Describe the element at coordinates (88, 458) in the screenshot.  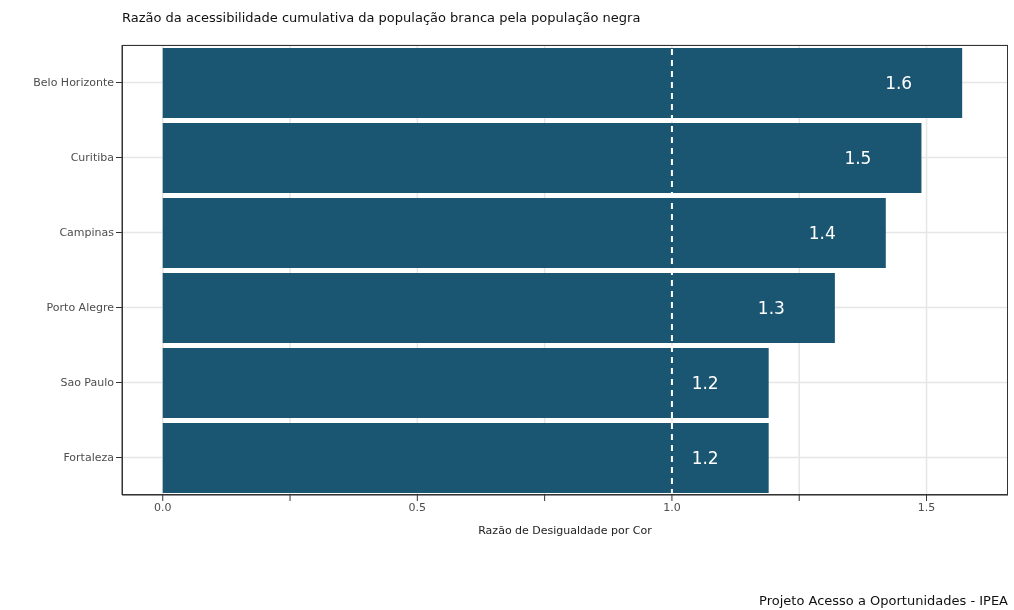
I see `y-tick-label: Fortaleza` at that location.